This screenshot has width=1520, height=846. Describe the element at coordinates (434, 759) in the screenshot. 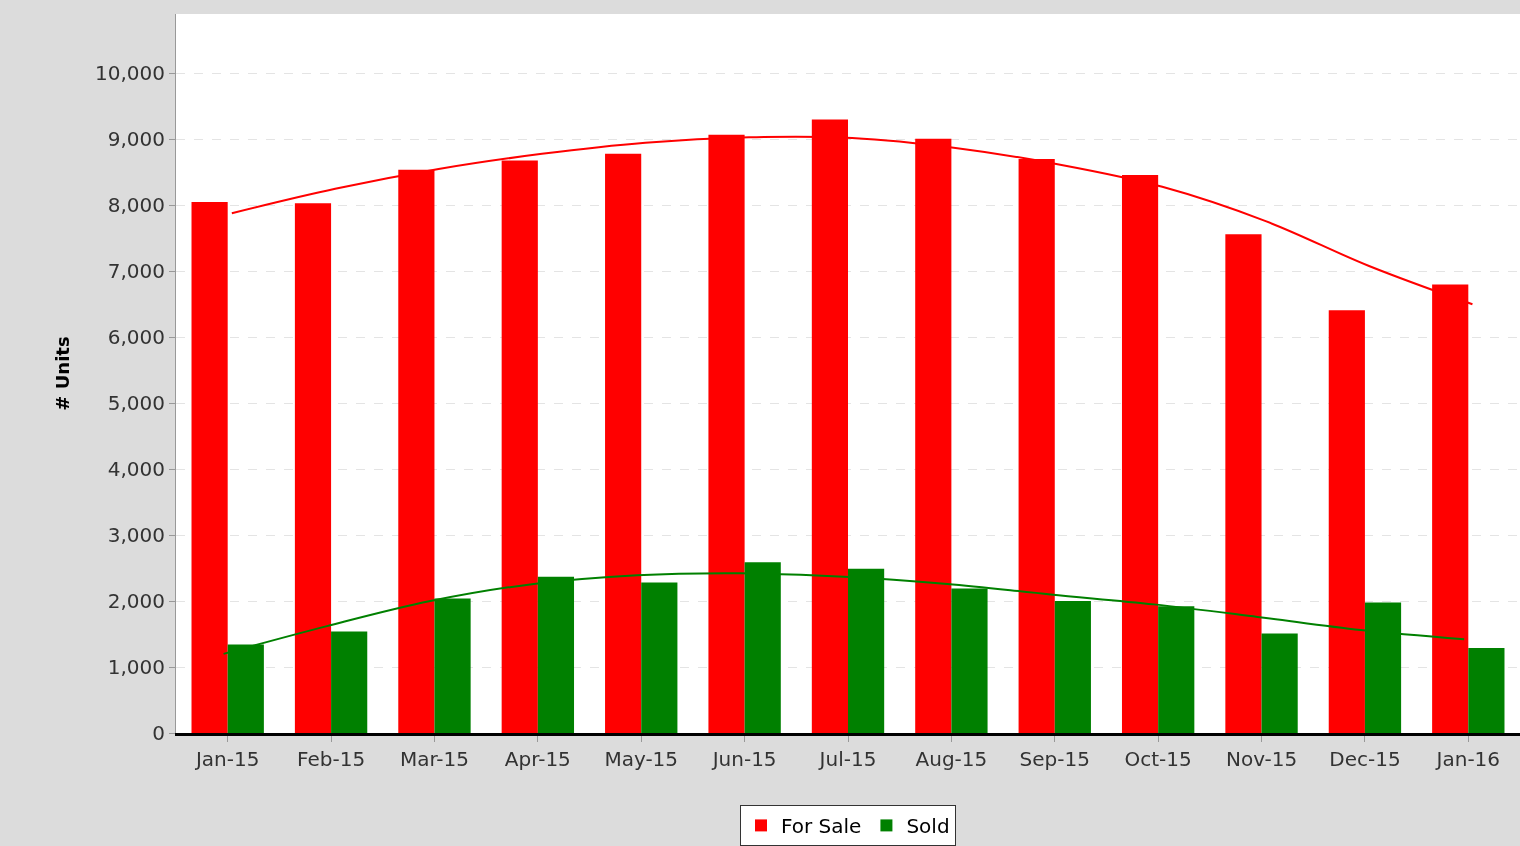

I see `x-tick-label: Mar-15` at that location.